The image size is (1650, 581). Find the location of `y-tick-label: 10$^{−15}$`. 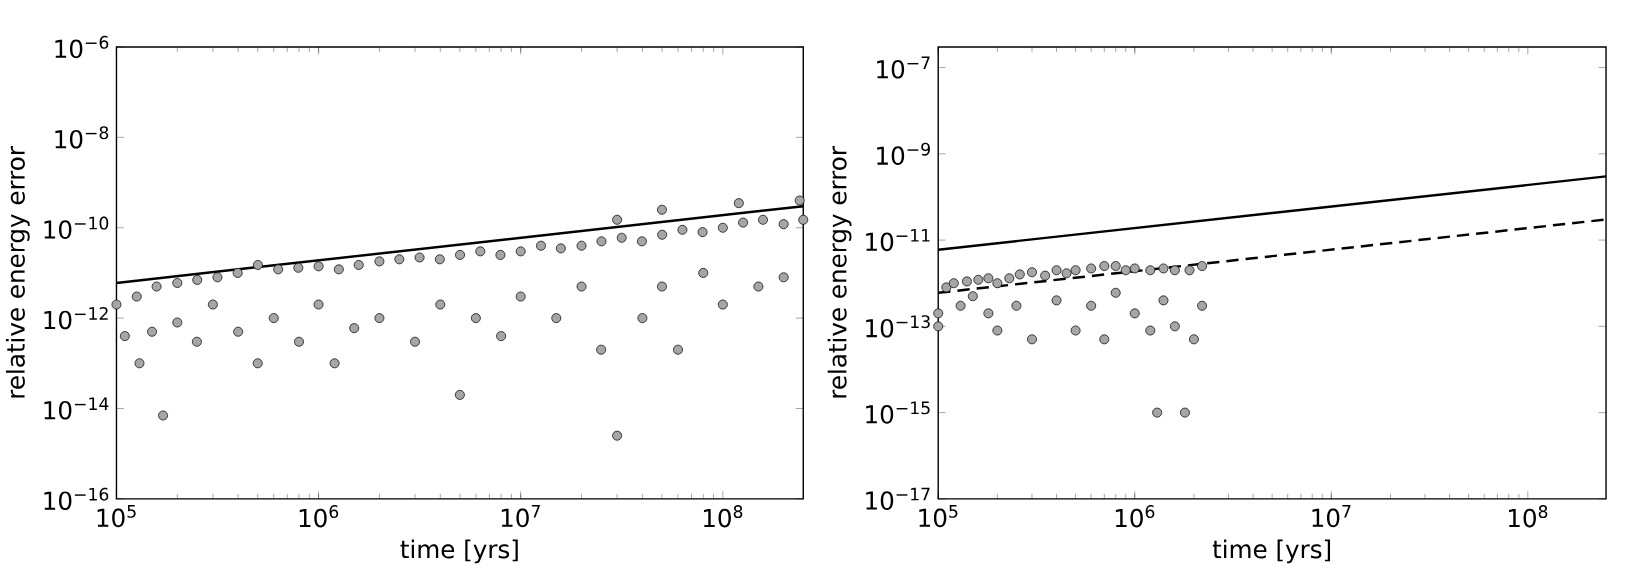

y-tick-label: 10$^{−15}$ is located at coordinates (898, 412).